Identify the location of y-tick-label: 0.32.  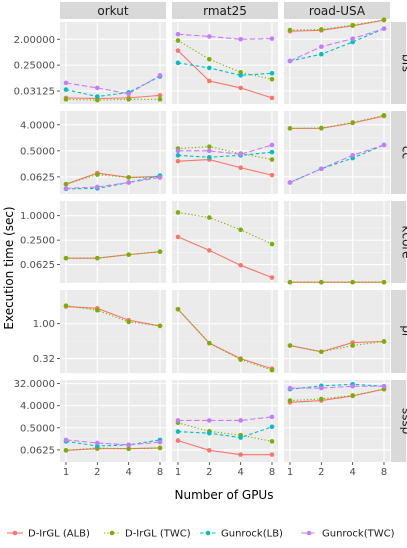
(44, 359).